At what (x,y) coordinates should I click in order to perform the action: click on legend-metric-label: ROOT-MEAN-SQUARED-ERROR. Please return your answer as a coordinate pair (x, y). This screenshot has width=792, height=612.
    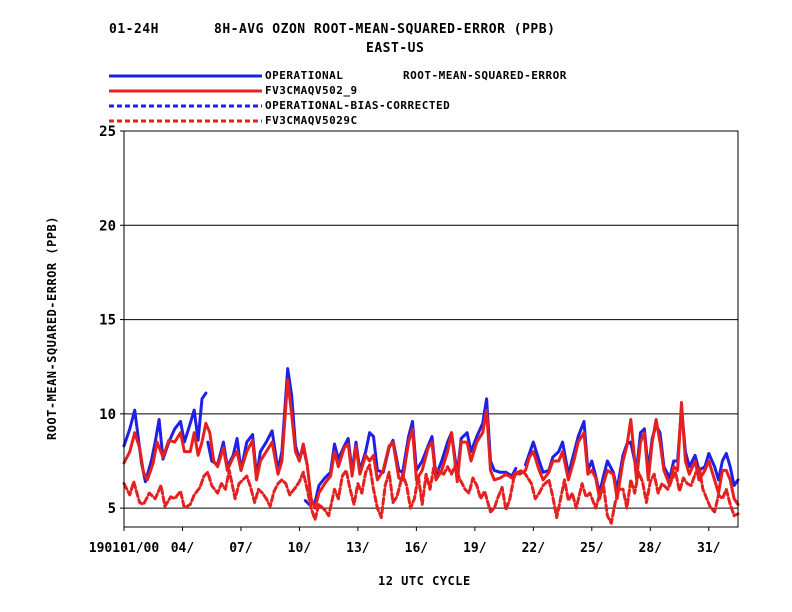
    Looking at the image, I should click on (485, 75).